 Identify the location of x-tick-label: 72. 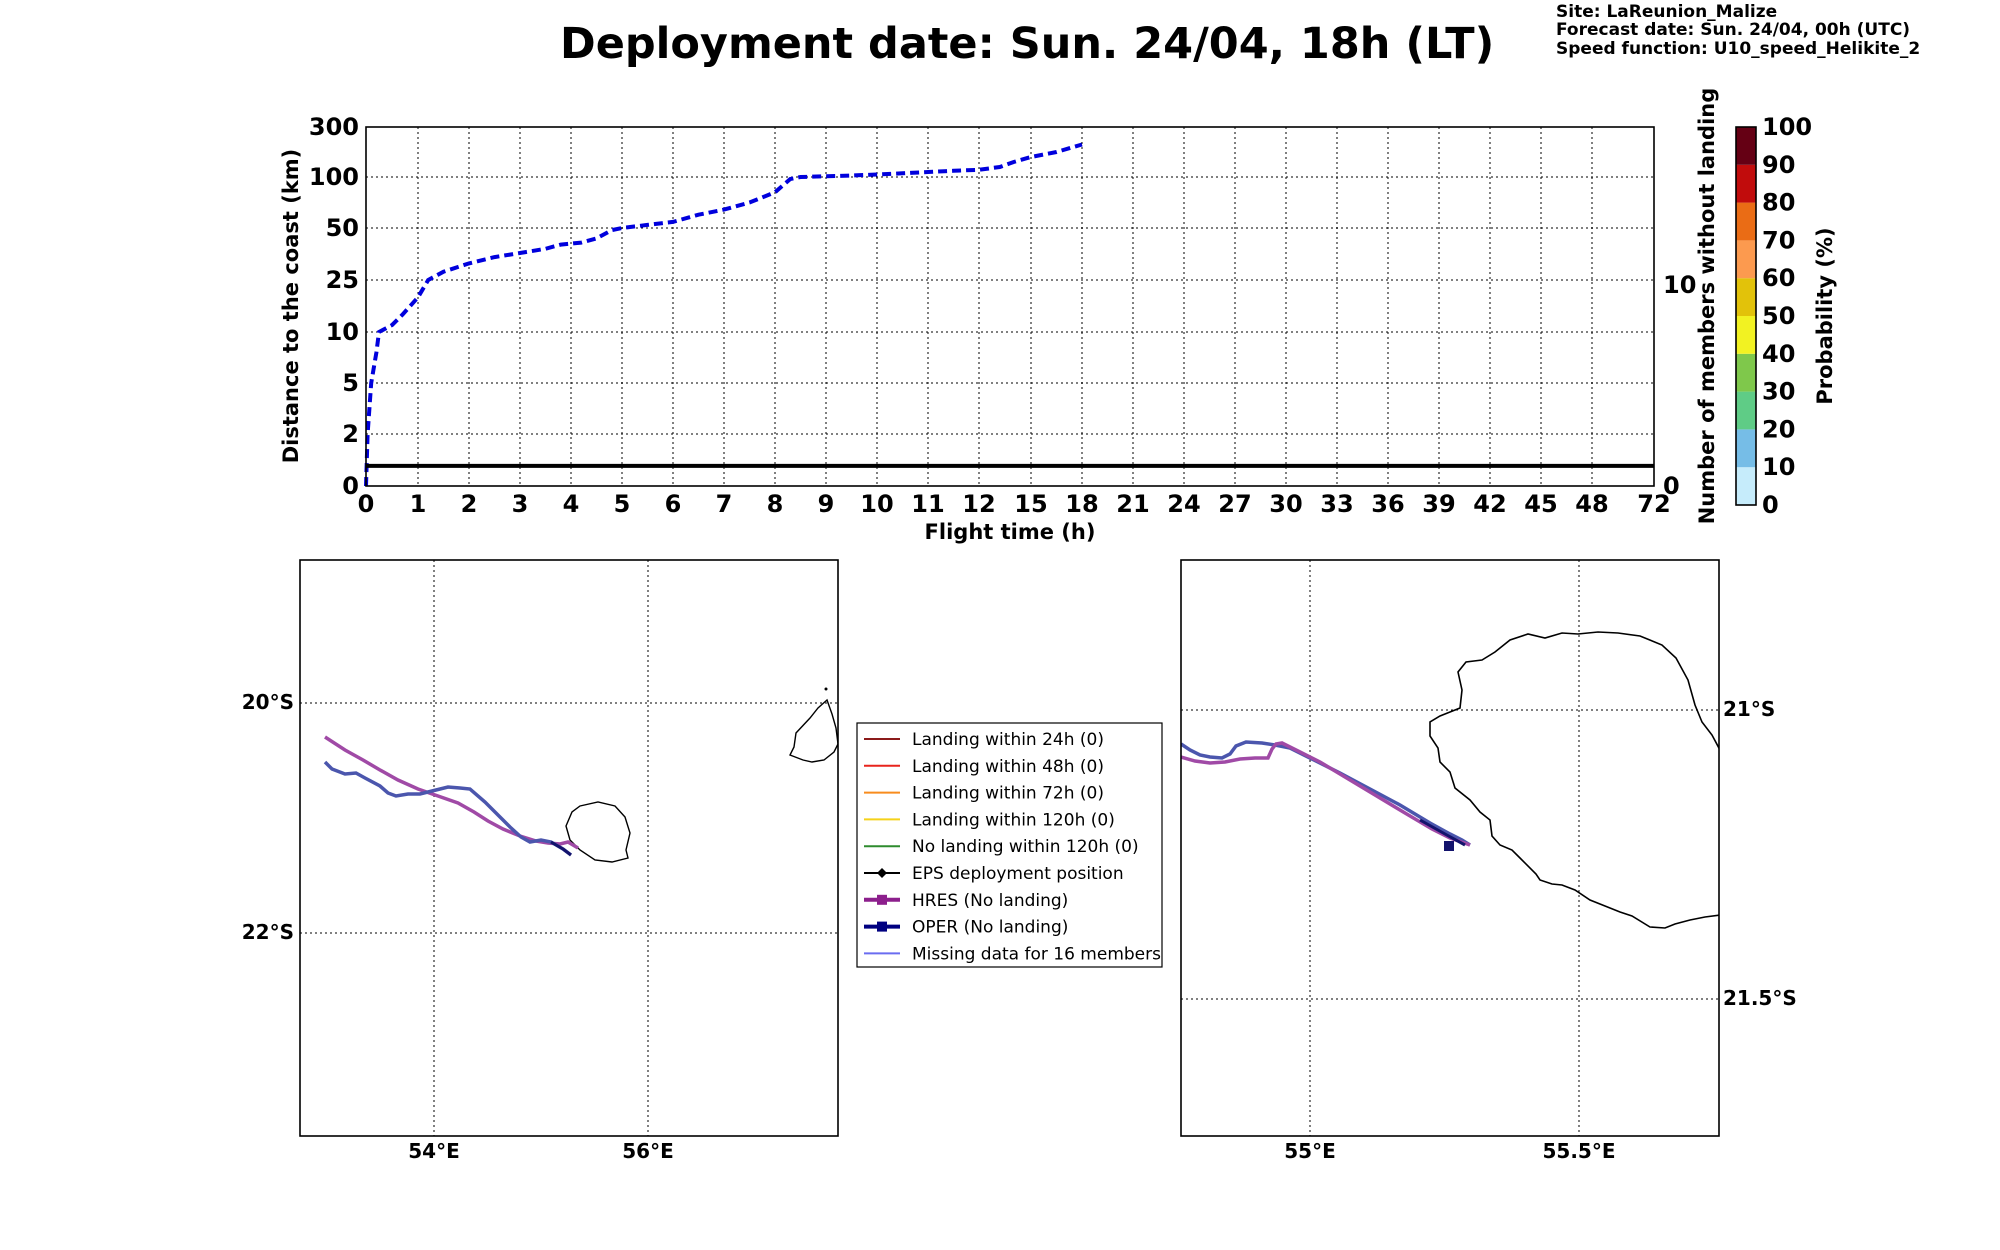
(1653, 504).